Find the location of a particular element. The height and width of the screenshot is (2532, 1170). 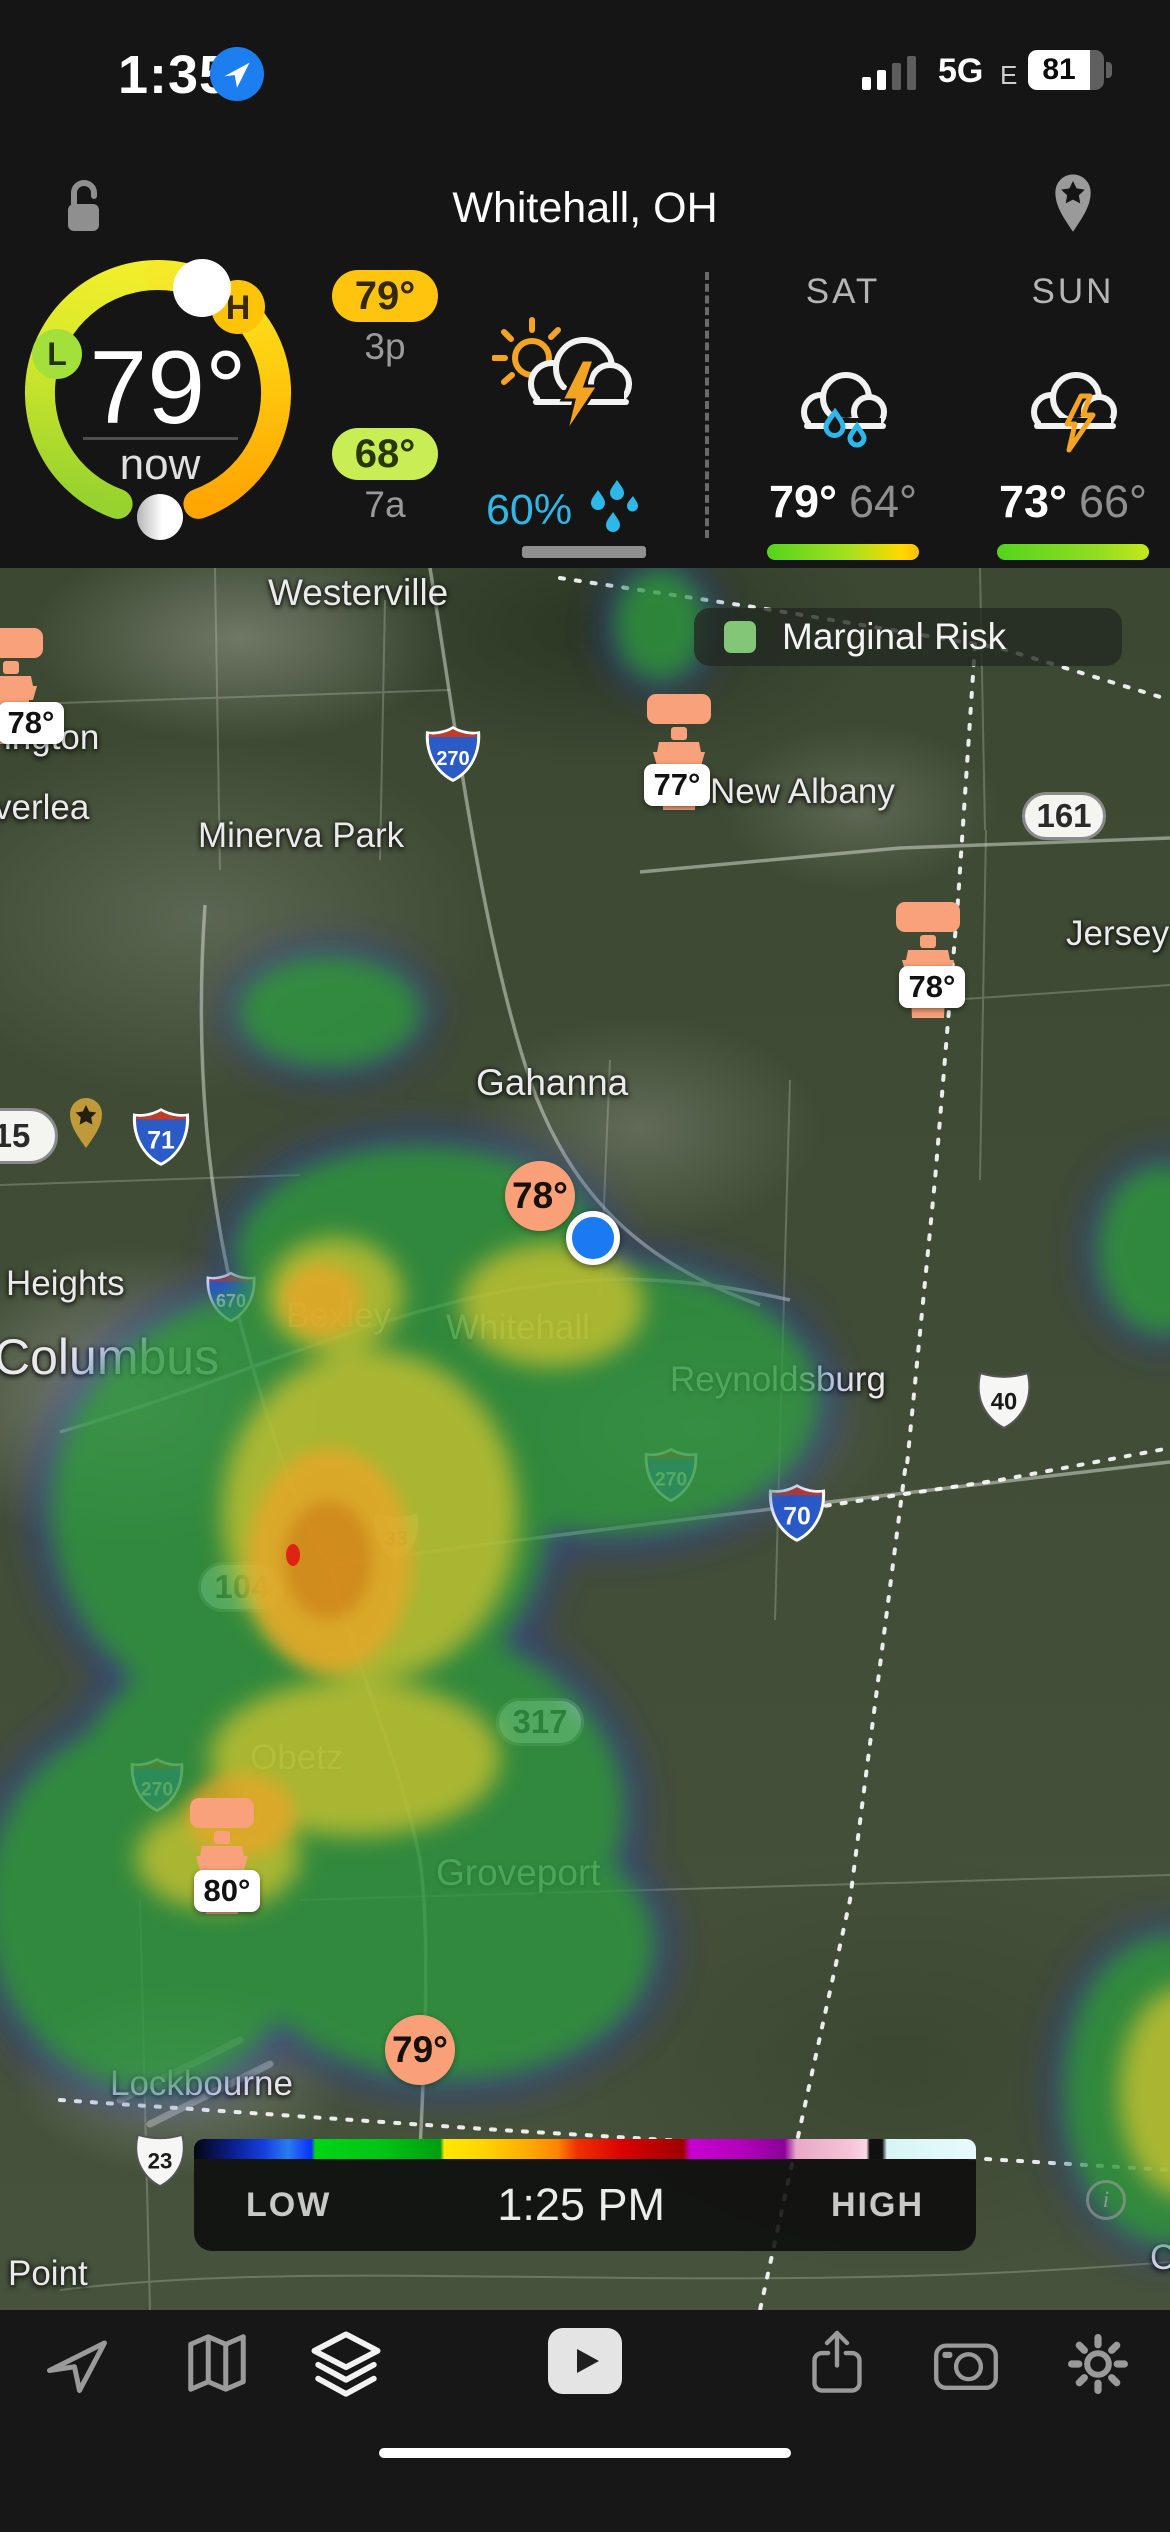

raindrops-icon is located at coordinates (613, 511).